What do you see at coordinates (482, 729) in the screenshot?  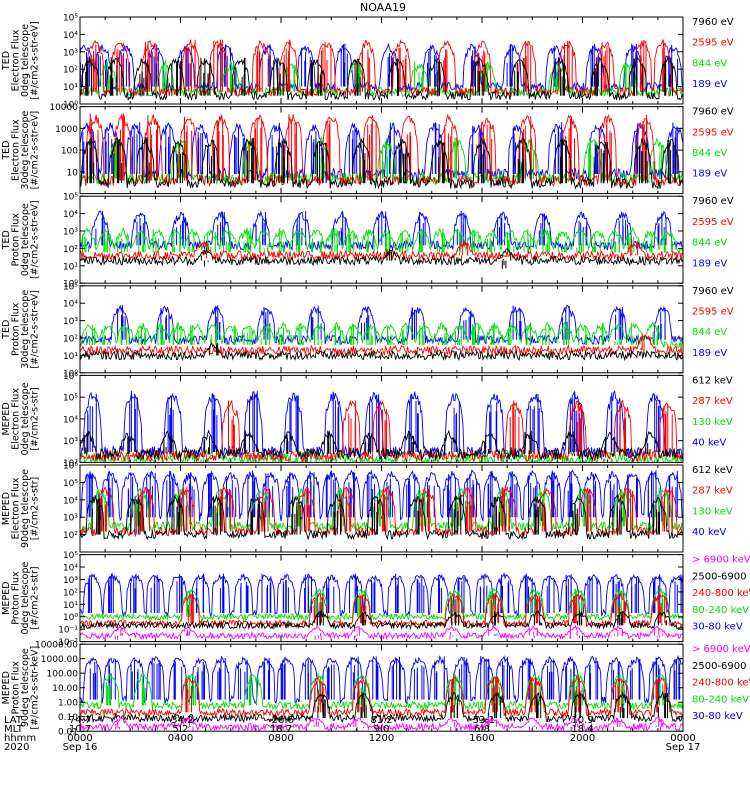 I see `footer-value: 6.8` at bounding box center [482, 729].